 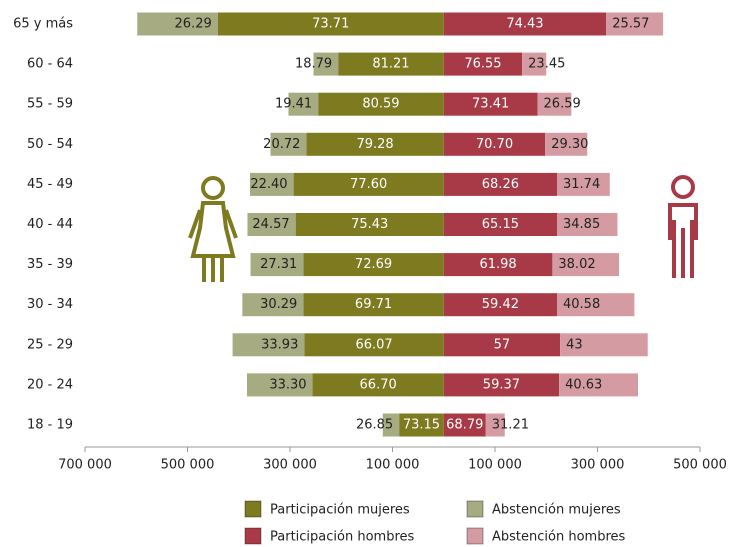 What do you see at coordinates (50, 184) in the screenshot?
I see `y-tick-label: 45 - 49` at bounding box center [50, 184].